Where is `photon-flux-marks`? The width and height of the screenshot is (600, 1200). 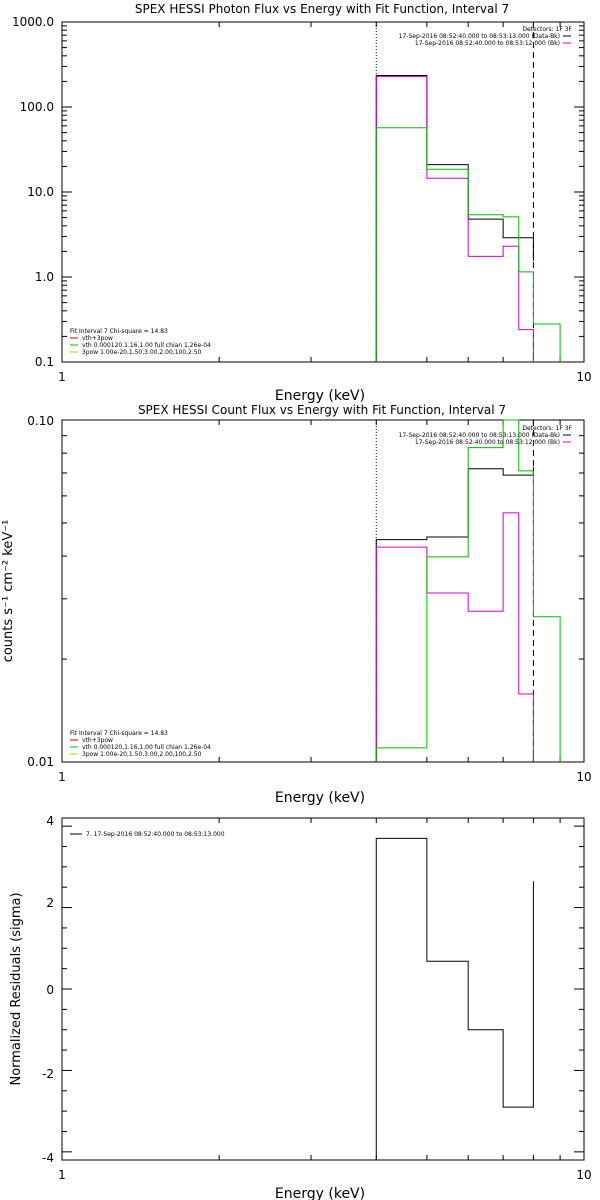
photon-flux-marks is located at coordinates (468, 192).